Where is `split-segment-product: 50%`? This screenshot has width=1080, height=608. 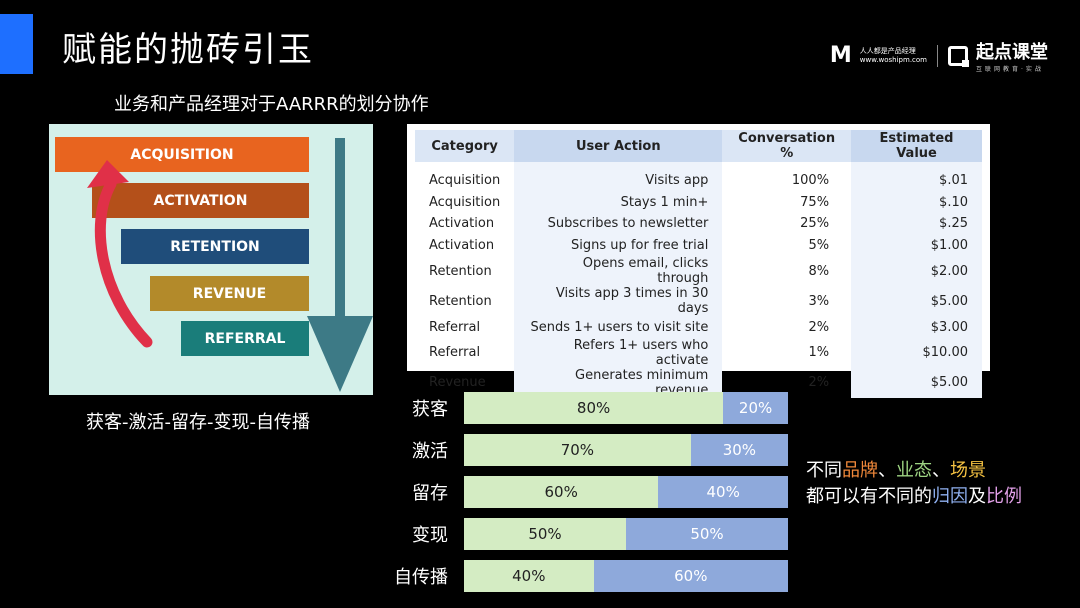
split-segment-product: 50% is located at coordinates (707, 534).